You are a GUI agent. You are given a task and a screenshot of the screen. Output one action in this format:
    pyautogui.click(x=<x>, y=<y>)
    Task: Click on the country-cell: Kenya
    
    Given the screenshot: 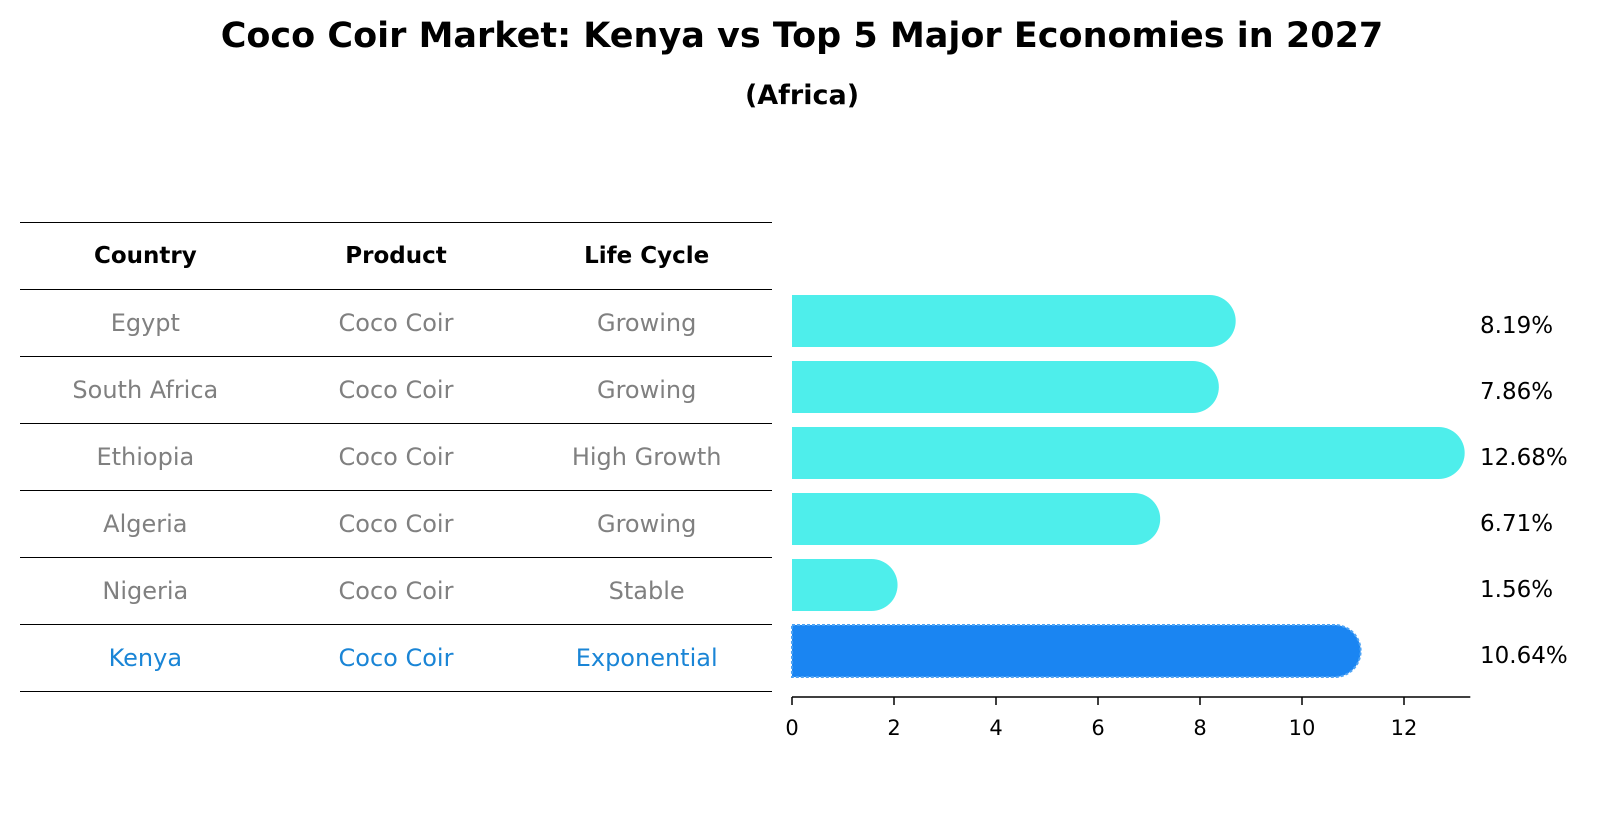 What is the action you would take?
    pyautogui.click(x=145, y=658)
    